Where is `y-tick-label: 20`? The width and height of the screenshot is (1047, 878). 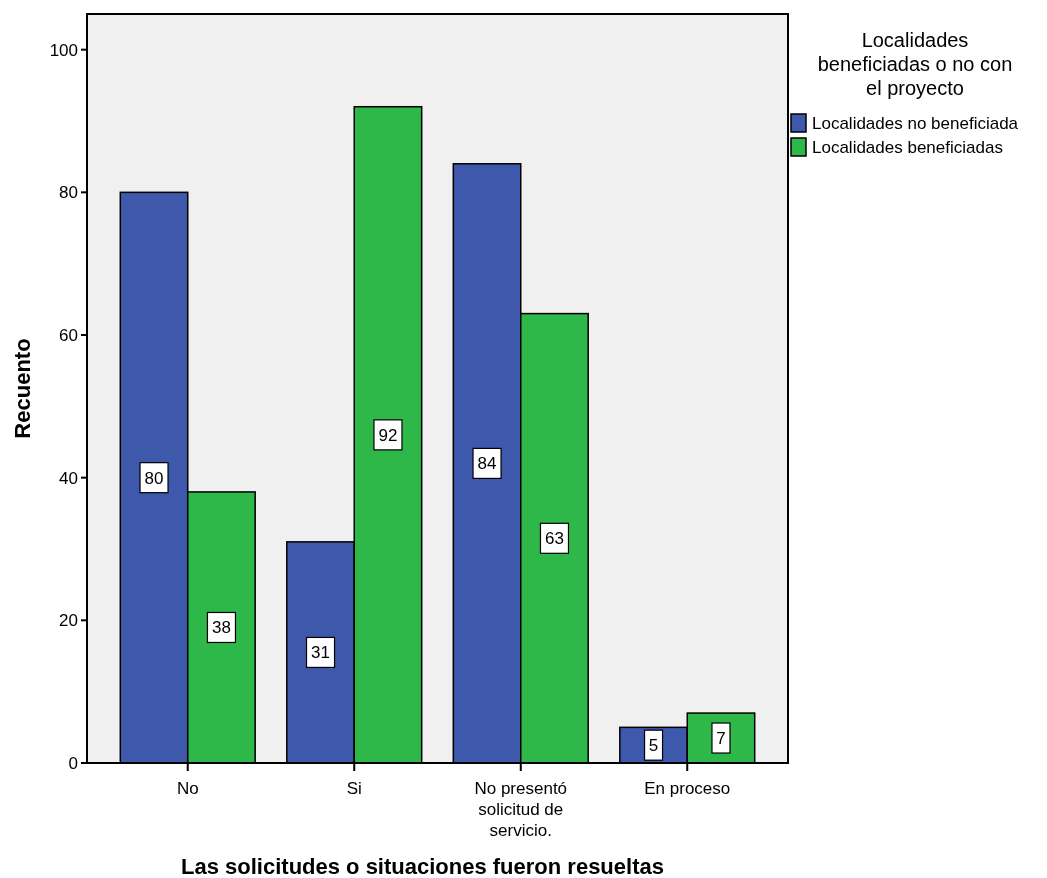 y-tick-label: 20 is located at coordinates (68, 621).